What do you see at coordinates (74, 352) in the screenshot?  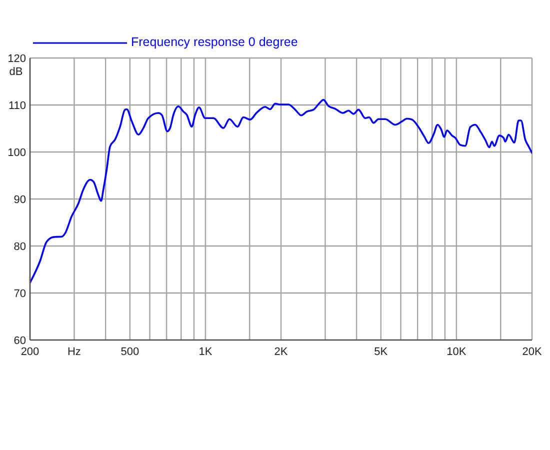 I see `x-tick-label: Hz` at bounding box center [74, 352].